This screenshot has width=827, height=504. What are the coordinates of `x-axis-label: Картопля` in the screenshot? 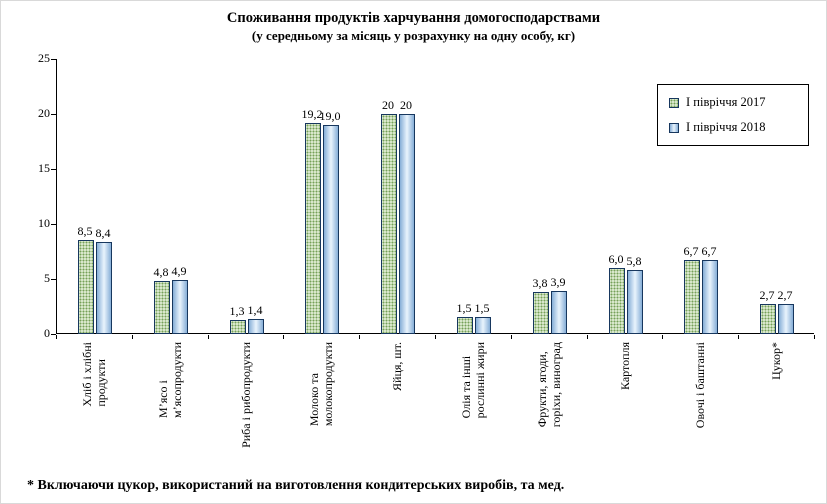 It's located at (624, 366).